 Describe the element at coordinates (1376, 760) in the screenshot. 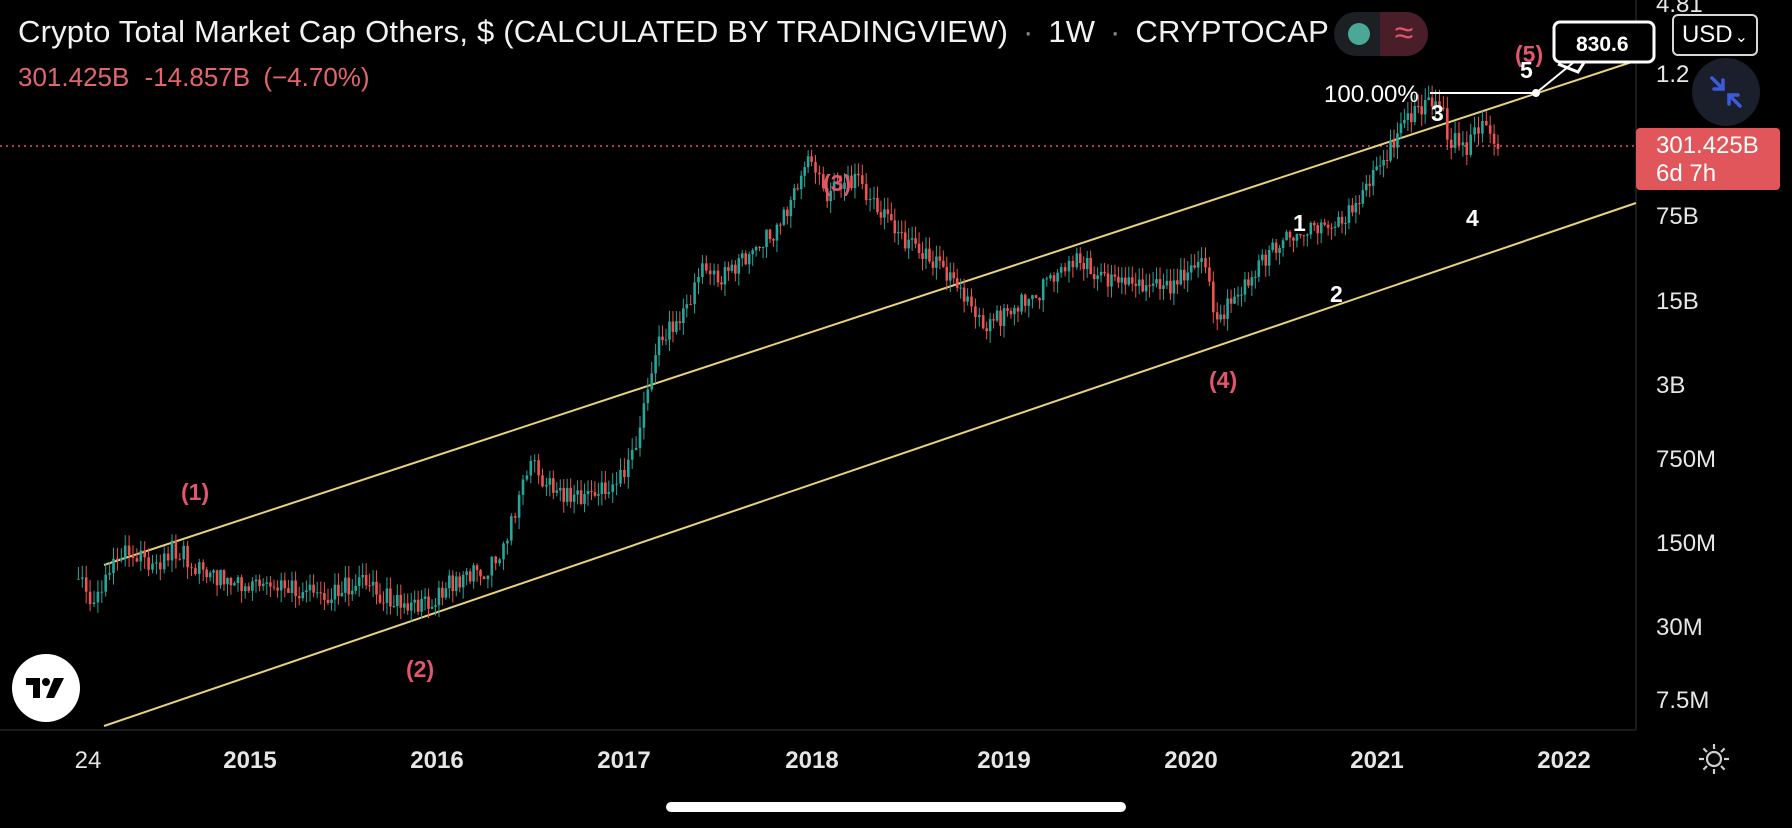

I see `time-tick: 2021` at that location.